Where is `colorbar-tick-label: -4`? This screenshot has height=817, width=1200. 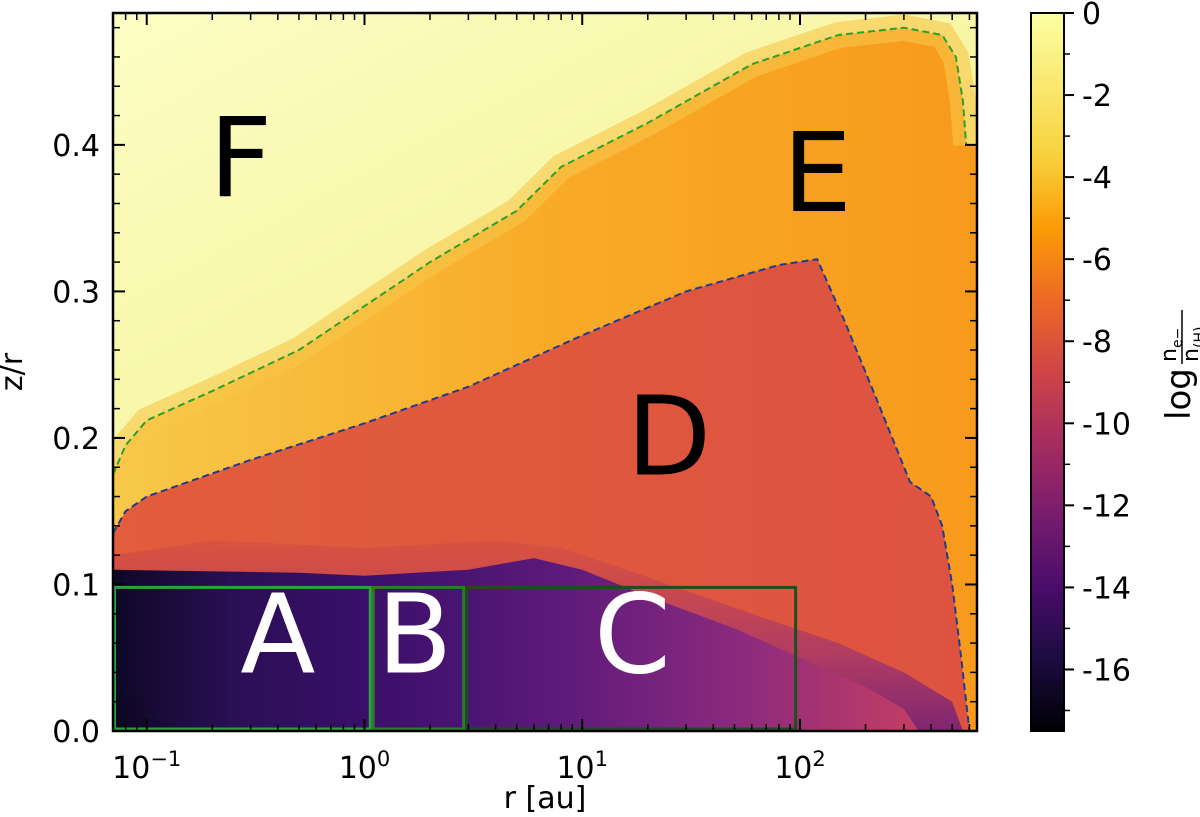
colorbar-tick-label: -4 is located at coordinates (1097, 178).